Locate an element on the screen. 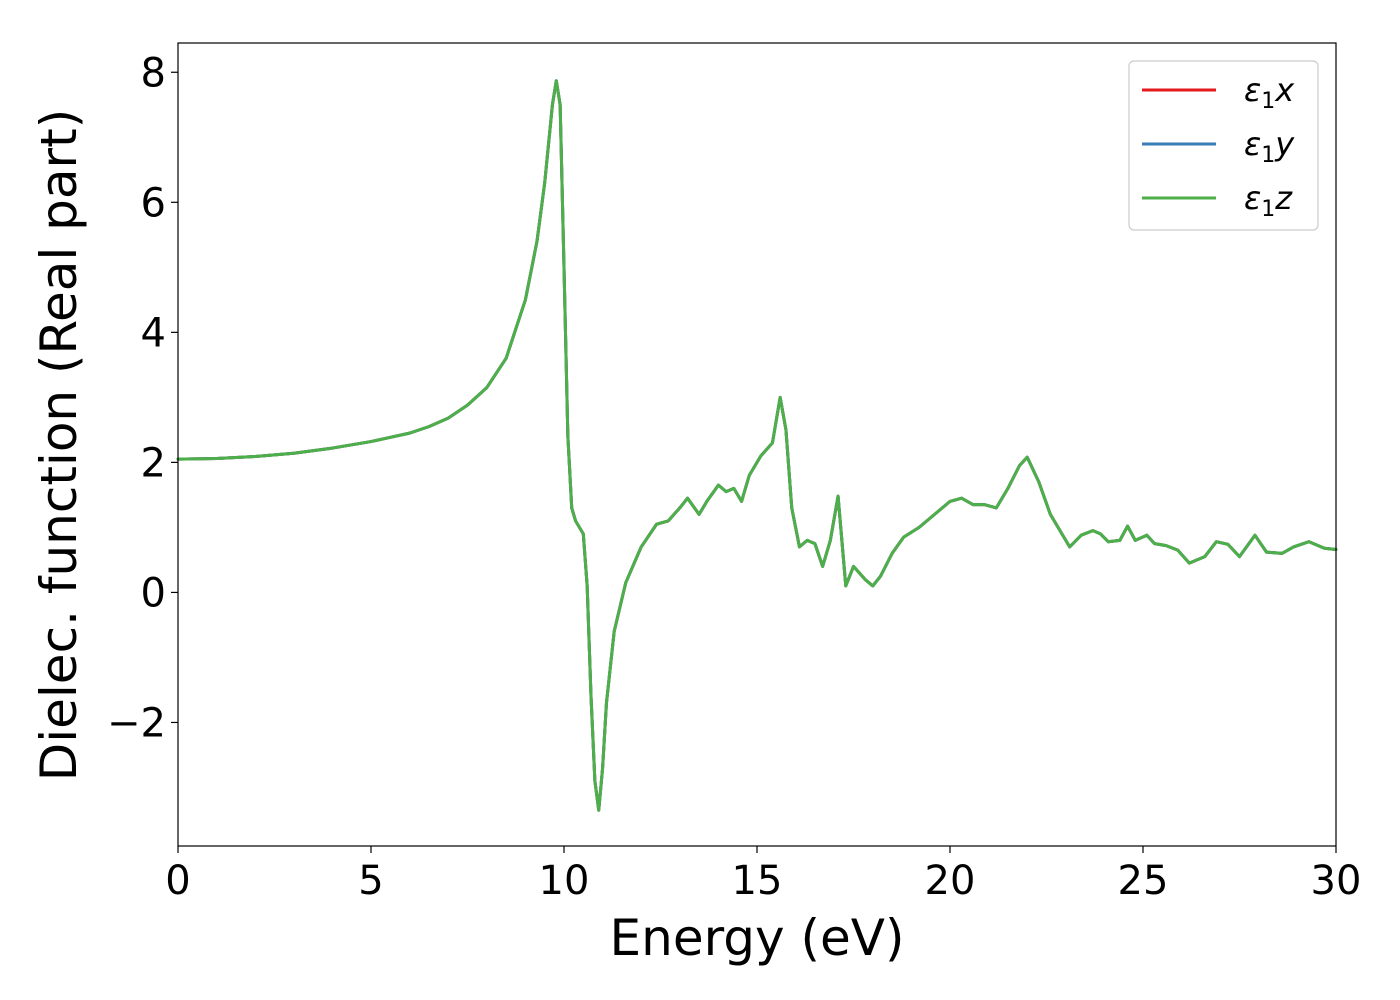 Image resolution: width=1400 pixels, height=1000 pixels. legend-box is located at coordinates (1223, 145).